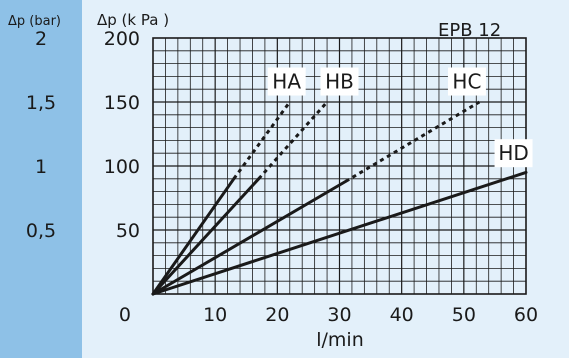  I want to click on model-label: EPB 12, so click(469, 30).